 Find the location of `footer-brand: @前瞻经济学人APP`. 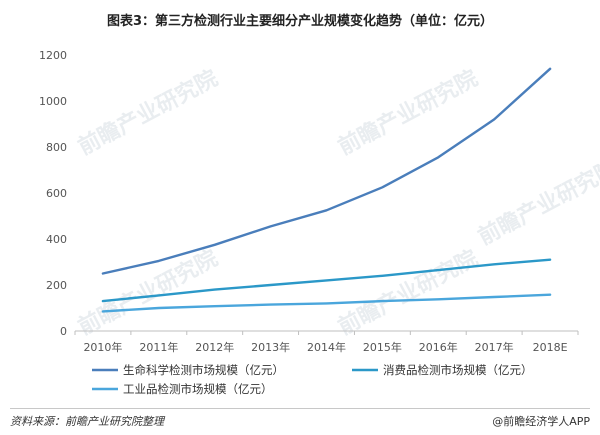

footer-brand: @前瞻经济学人APP is located at coordinates (541, 421).